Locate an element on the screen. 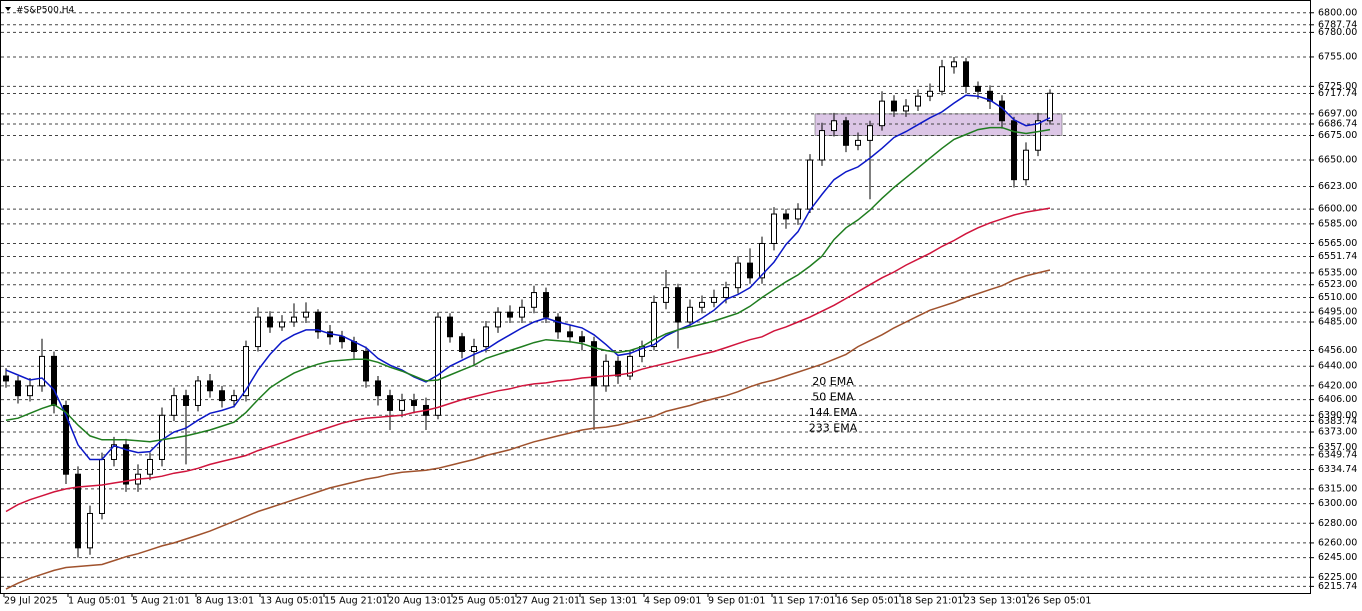 The height and width of the screenshot is (611, 1362). x-tick-label: 29 Jul 2025 is located at coordinates (31, 601).